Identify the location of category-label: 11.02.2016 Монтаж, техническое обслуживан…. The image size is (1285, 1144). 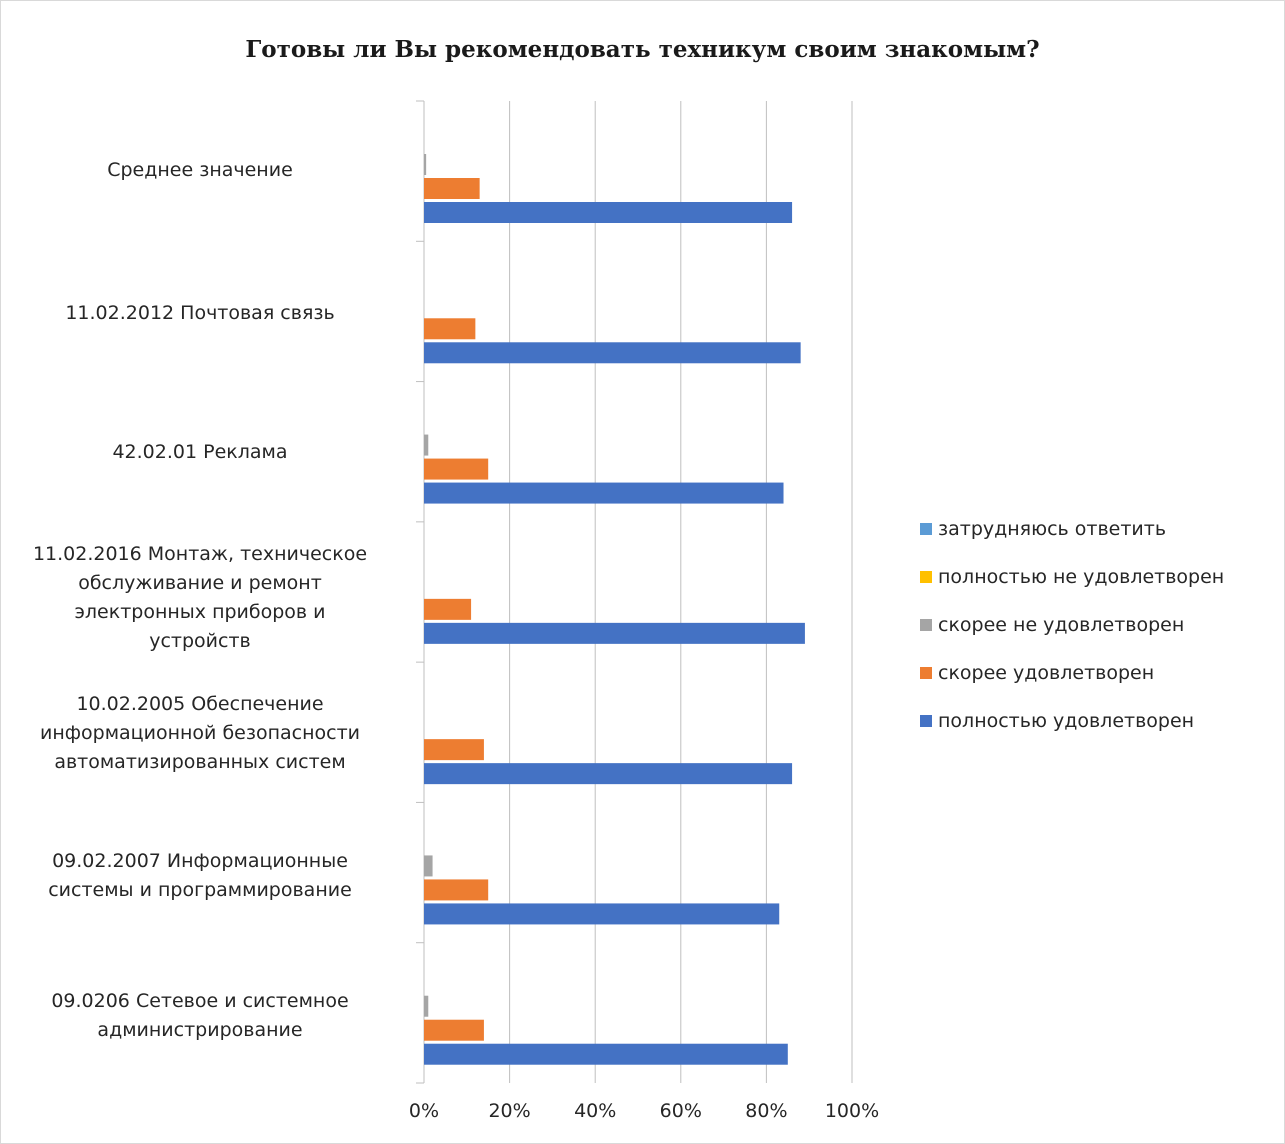
(200, 598).